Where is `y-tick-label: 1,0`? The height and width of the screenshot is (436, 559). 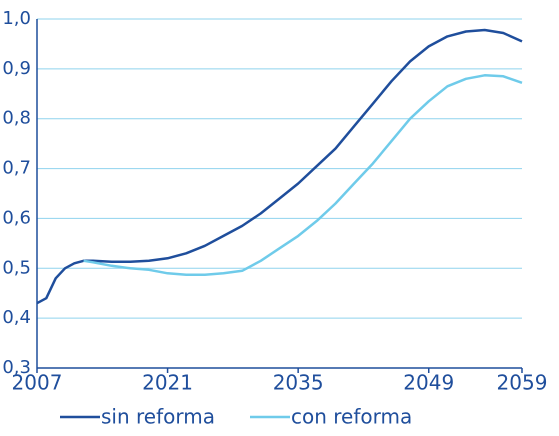 y-tick-label: 1,0 is located at coordinates (16, 18).